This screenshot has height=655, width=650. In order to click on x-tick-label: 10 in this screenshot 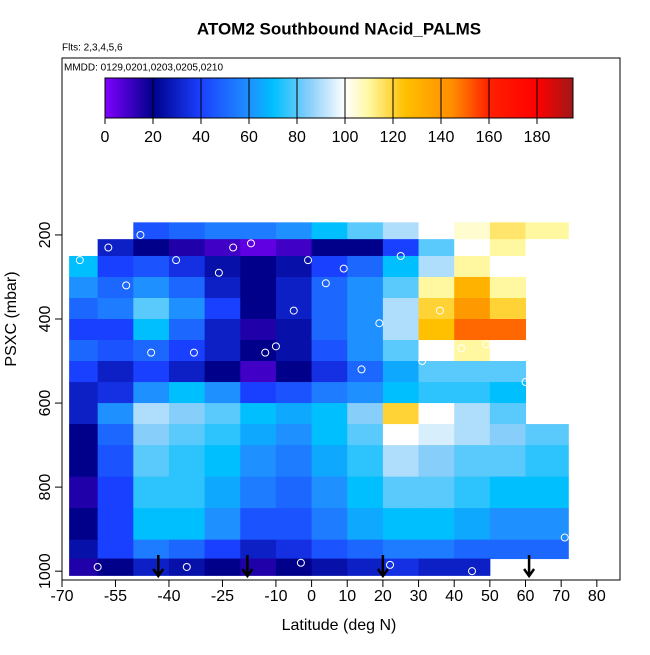, I will do `click(347, 596)`.